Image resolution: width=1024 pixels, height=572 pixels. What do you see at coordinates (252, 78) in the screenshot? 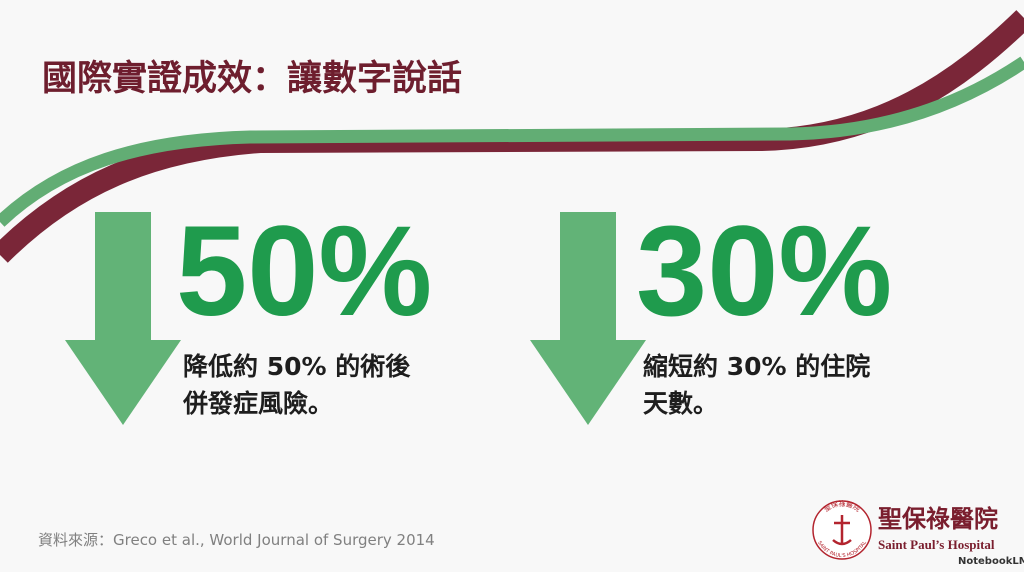
I see `title: 國際實證成效：讓數字說話` at bounding box center [252, 78].